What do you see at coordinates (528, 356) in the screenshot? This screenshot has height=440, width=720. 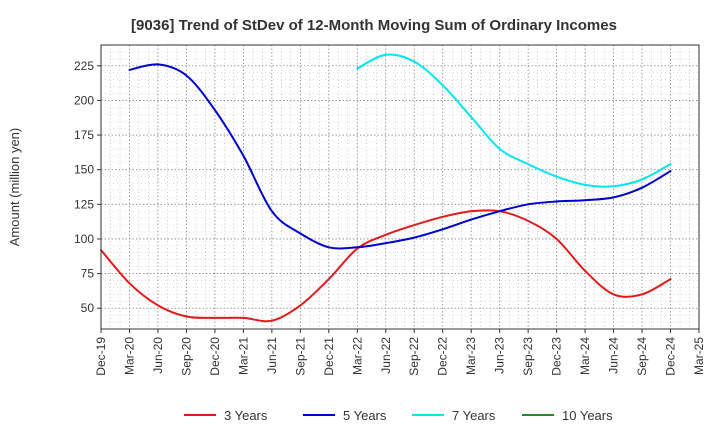 I see `x-tick-label: Sep-23` at bounding box center [528, 356].